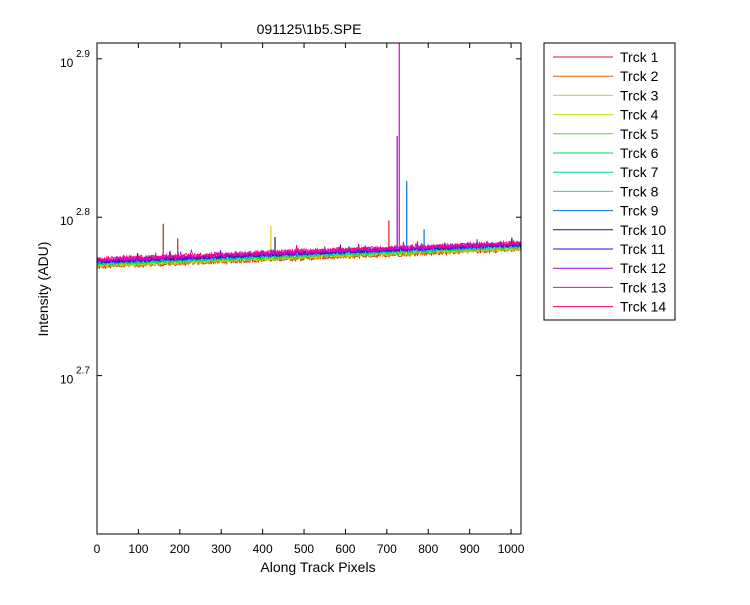 The width and height of the screenshot is (750, 605). Describe the element at coordinates (180, 549) in the screenshot. I see `x-tick-label: 200` at that location.